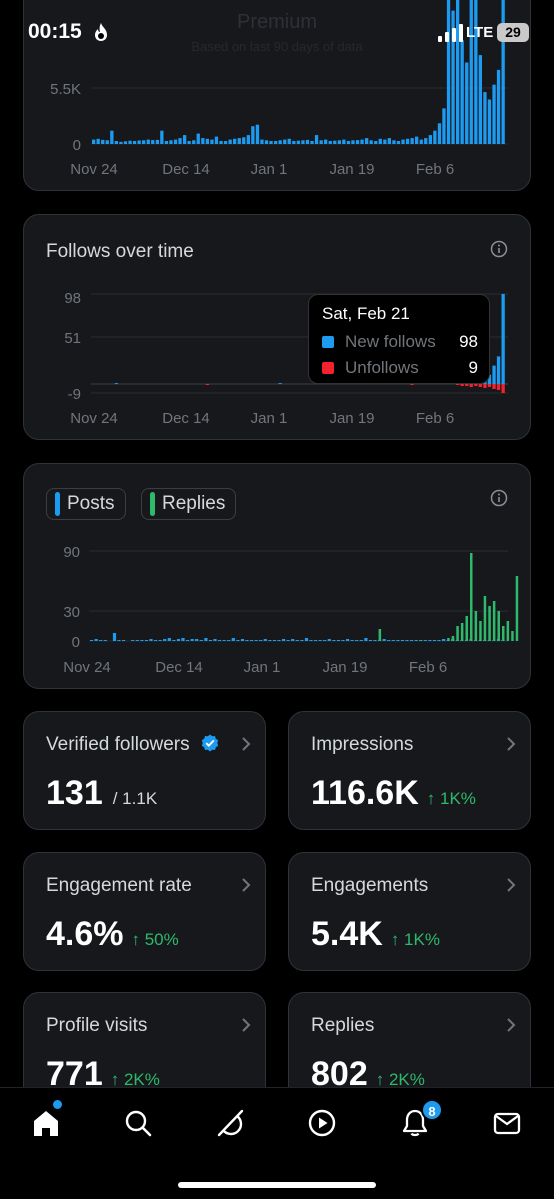 The height and width of the screenshot is (1199, 554). Describe the element at coordinates (230, 1123) in the screenshot. I see `grok-icon` at that location.